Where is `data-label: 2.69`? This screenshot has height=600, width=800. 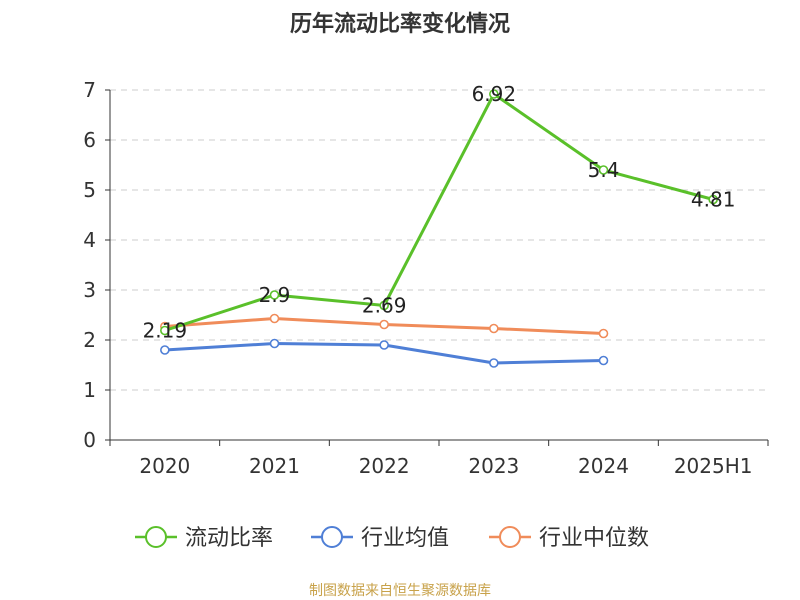 data-label: 2.69 is located at coordinates (384, 306).